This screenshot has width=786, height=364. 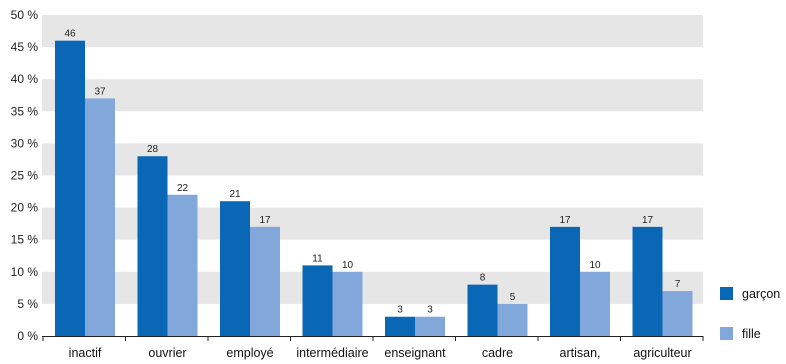 What do you see at coordinates (415, 353) in the screenshot?
I see `category-label: enseignant` at bounding box center [415, 353].